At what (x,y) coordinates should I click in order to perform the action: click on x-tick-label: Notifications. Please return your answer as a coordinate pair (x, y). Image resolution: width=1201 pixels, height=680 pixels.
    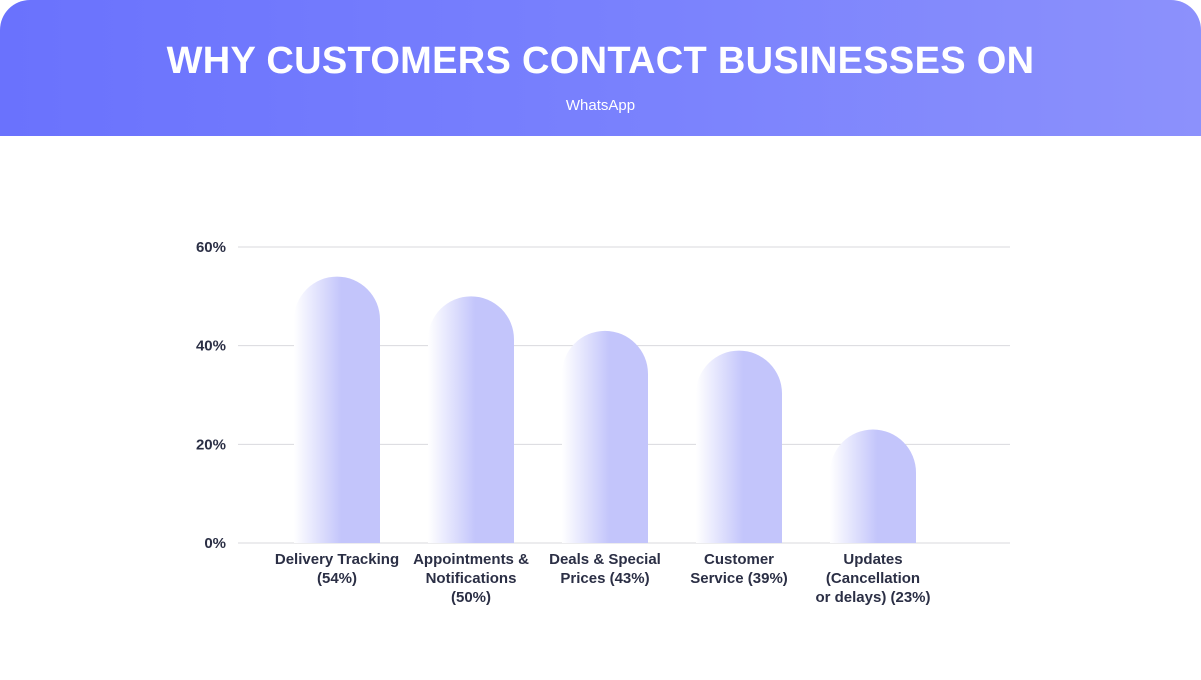
    Looking at the image, I should click on (471, 578).